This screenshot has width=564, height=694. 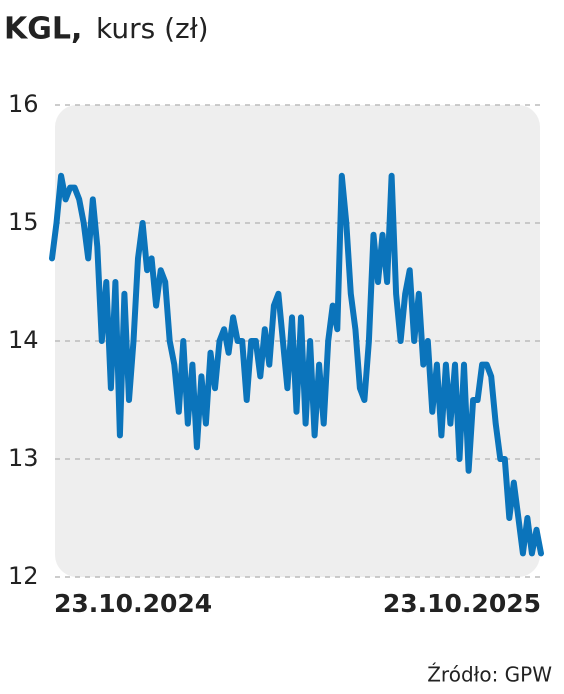 What do you see at coordinates (23, 340) in the screenshot?
I see `y-tick-label: 14` at bounding box center [23, 340].